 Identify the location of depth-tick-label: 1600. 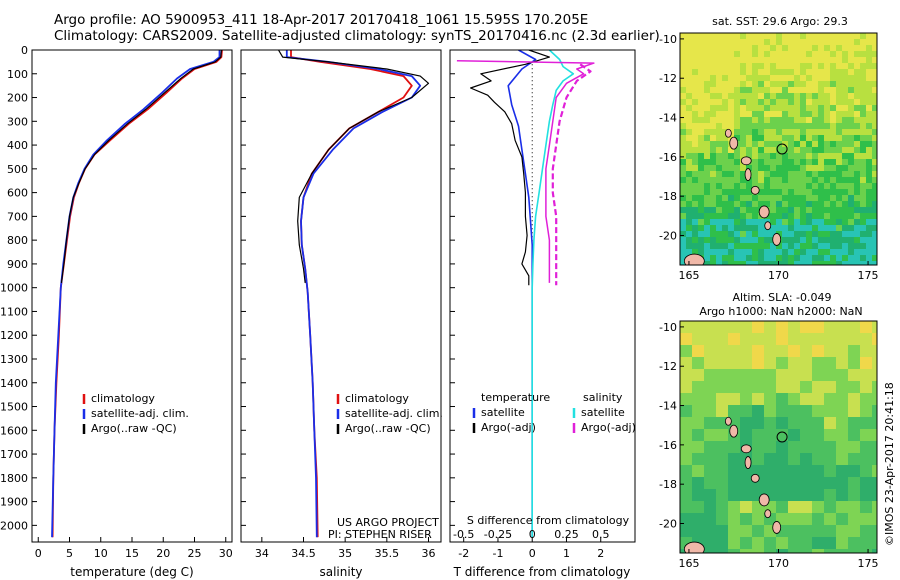
(14, 430).